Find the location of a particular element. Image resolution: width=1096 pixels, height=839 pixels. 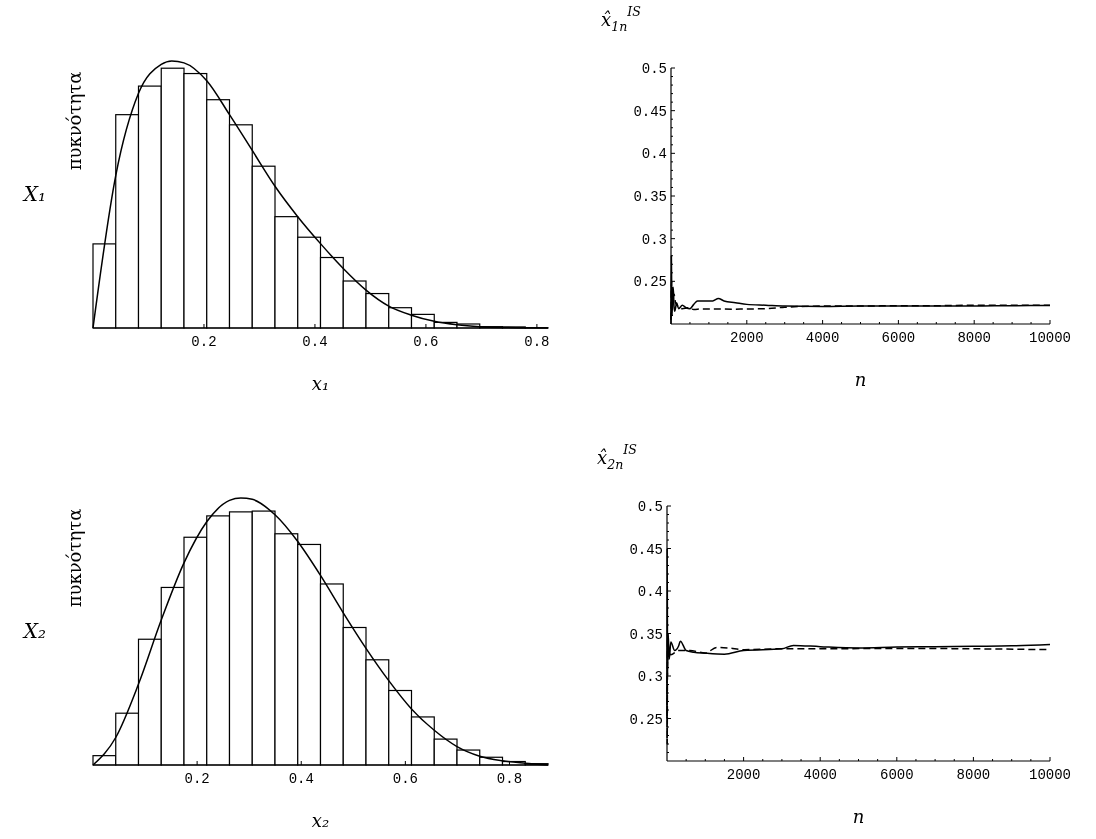

text: X₁ is located at coordinates (34, 193).